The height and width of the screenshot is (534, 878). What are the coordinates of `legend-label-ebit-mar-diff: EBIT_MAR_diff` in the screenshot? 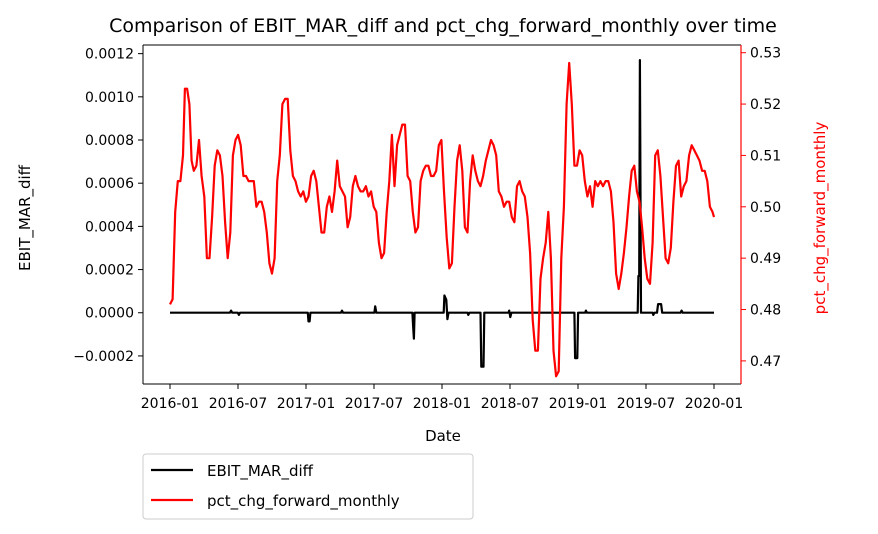 It's located at (260, 471).